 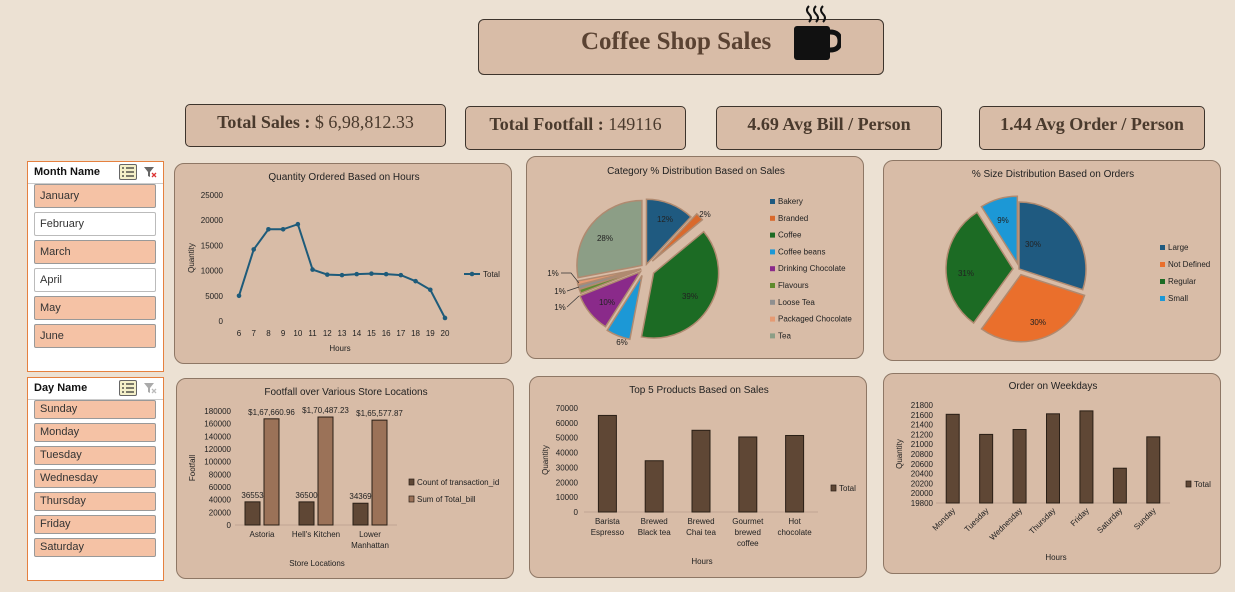 I want to click on x-tick-label: 10, so click(x=297, y=333).